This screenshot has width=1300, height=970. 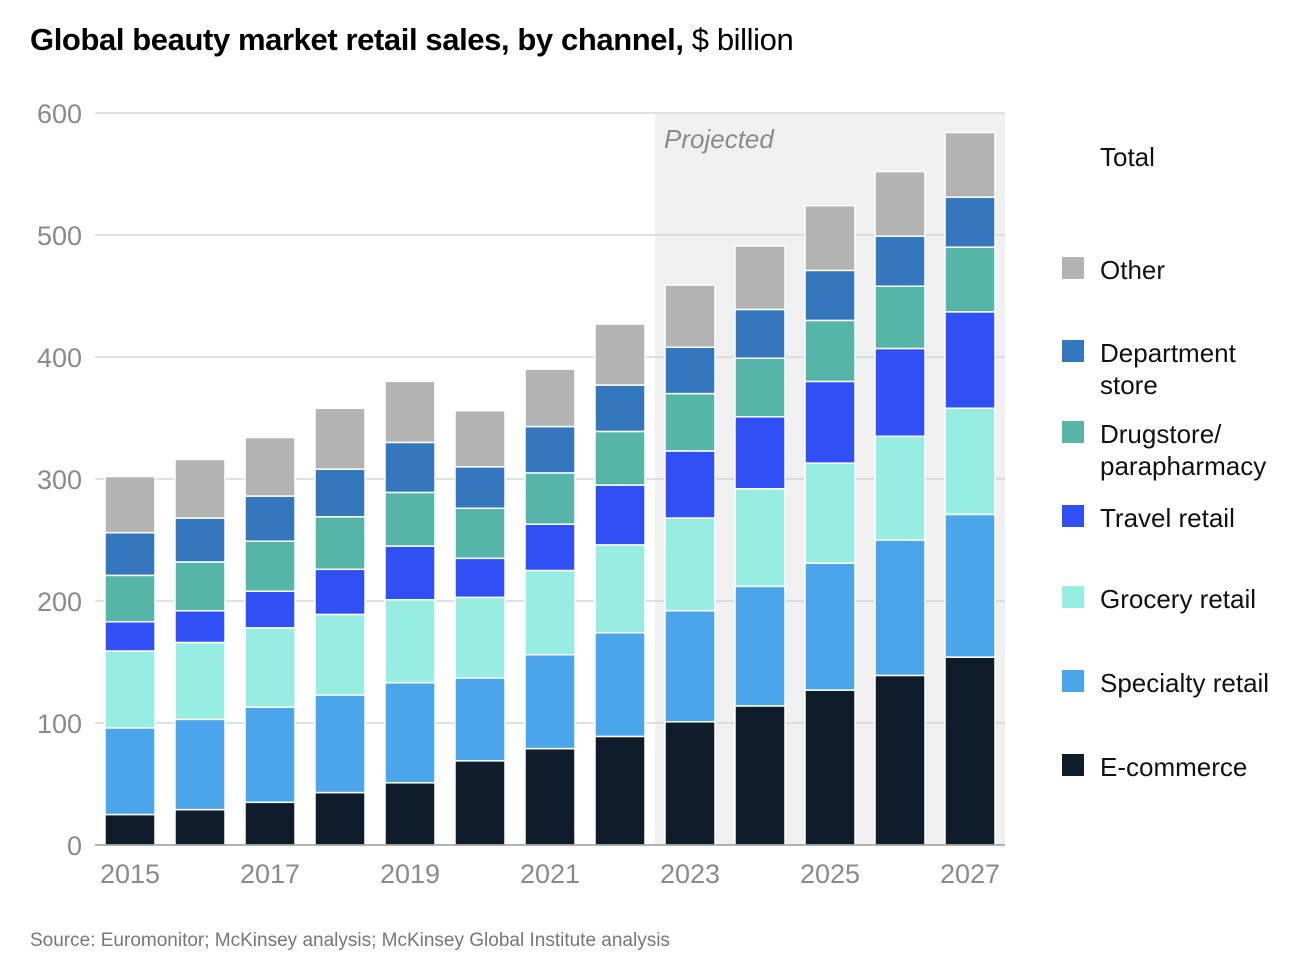 I want to click on x-tick-label: 2023, so click(x=690, y=874).